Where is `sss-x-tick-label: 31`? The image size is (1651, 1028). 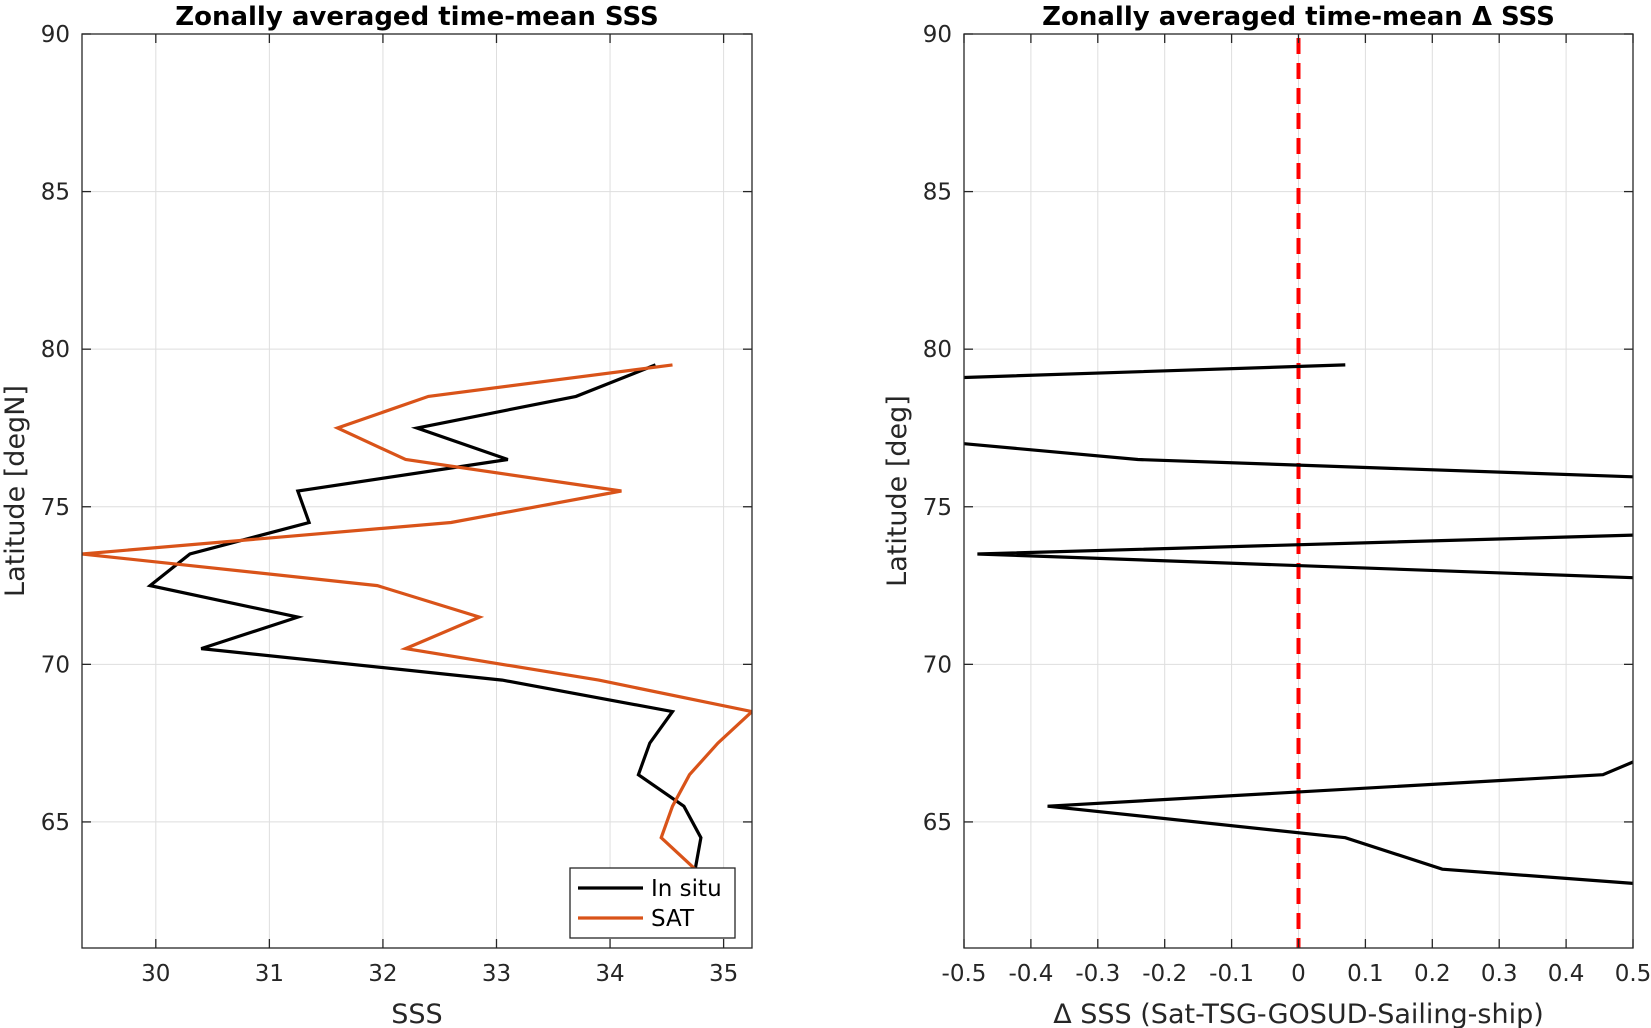 sss-x-tick-label: 31 is located at coordinates (269, 974).